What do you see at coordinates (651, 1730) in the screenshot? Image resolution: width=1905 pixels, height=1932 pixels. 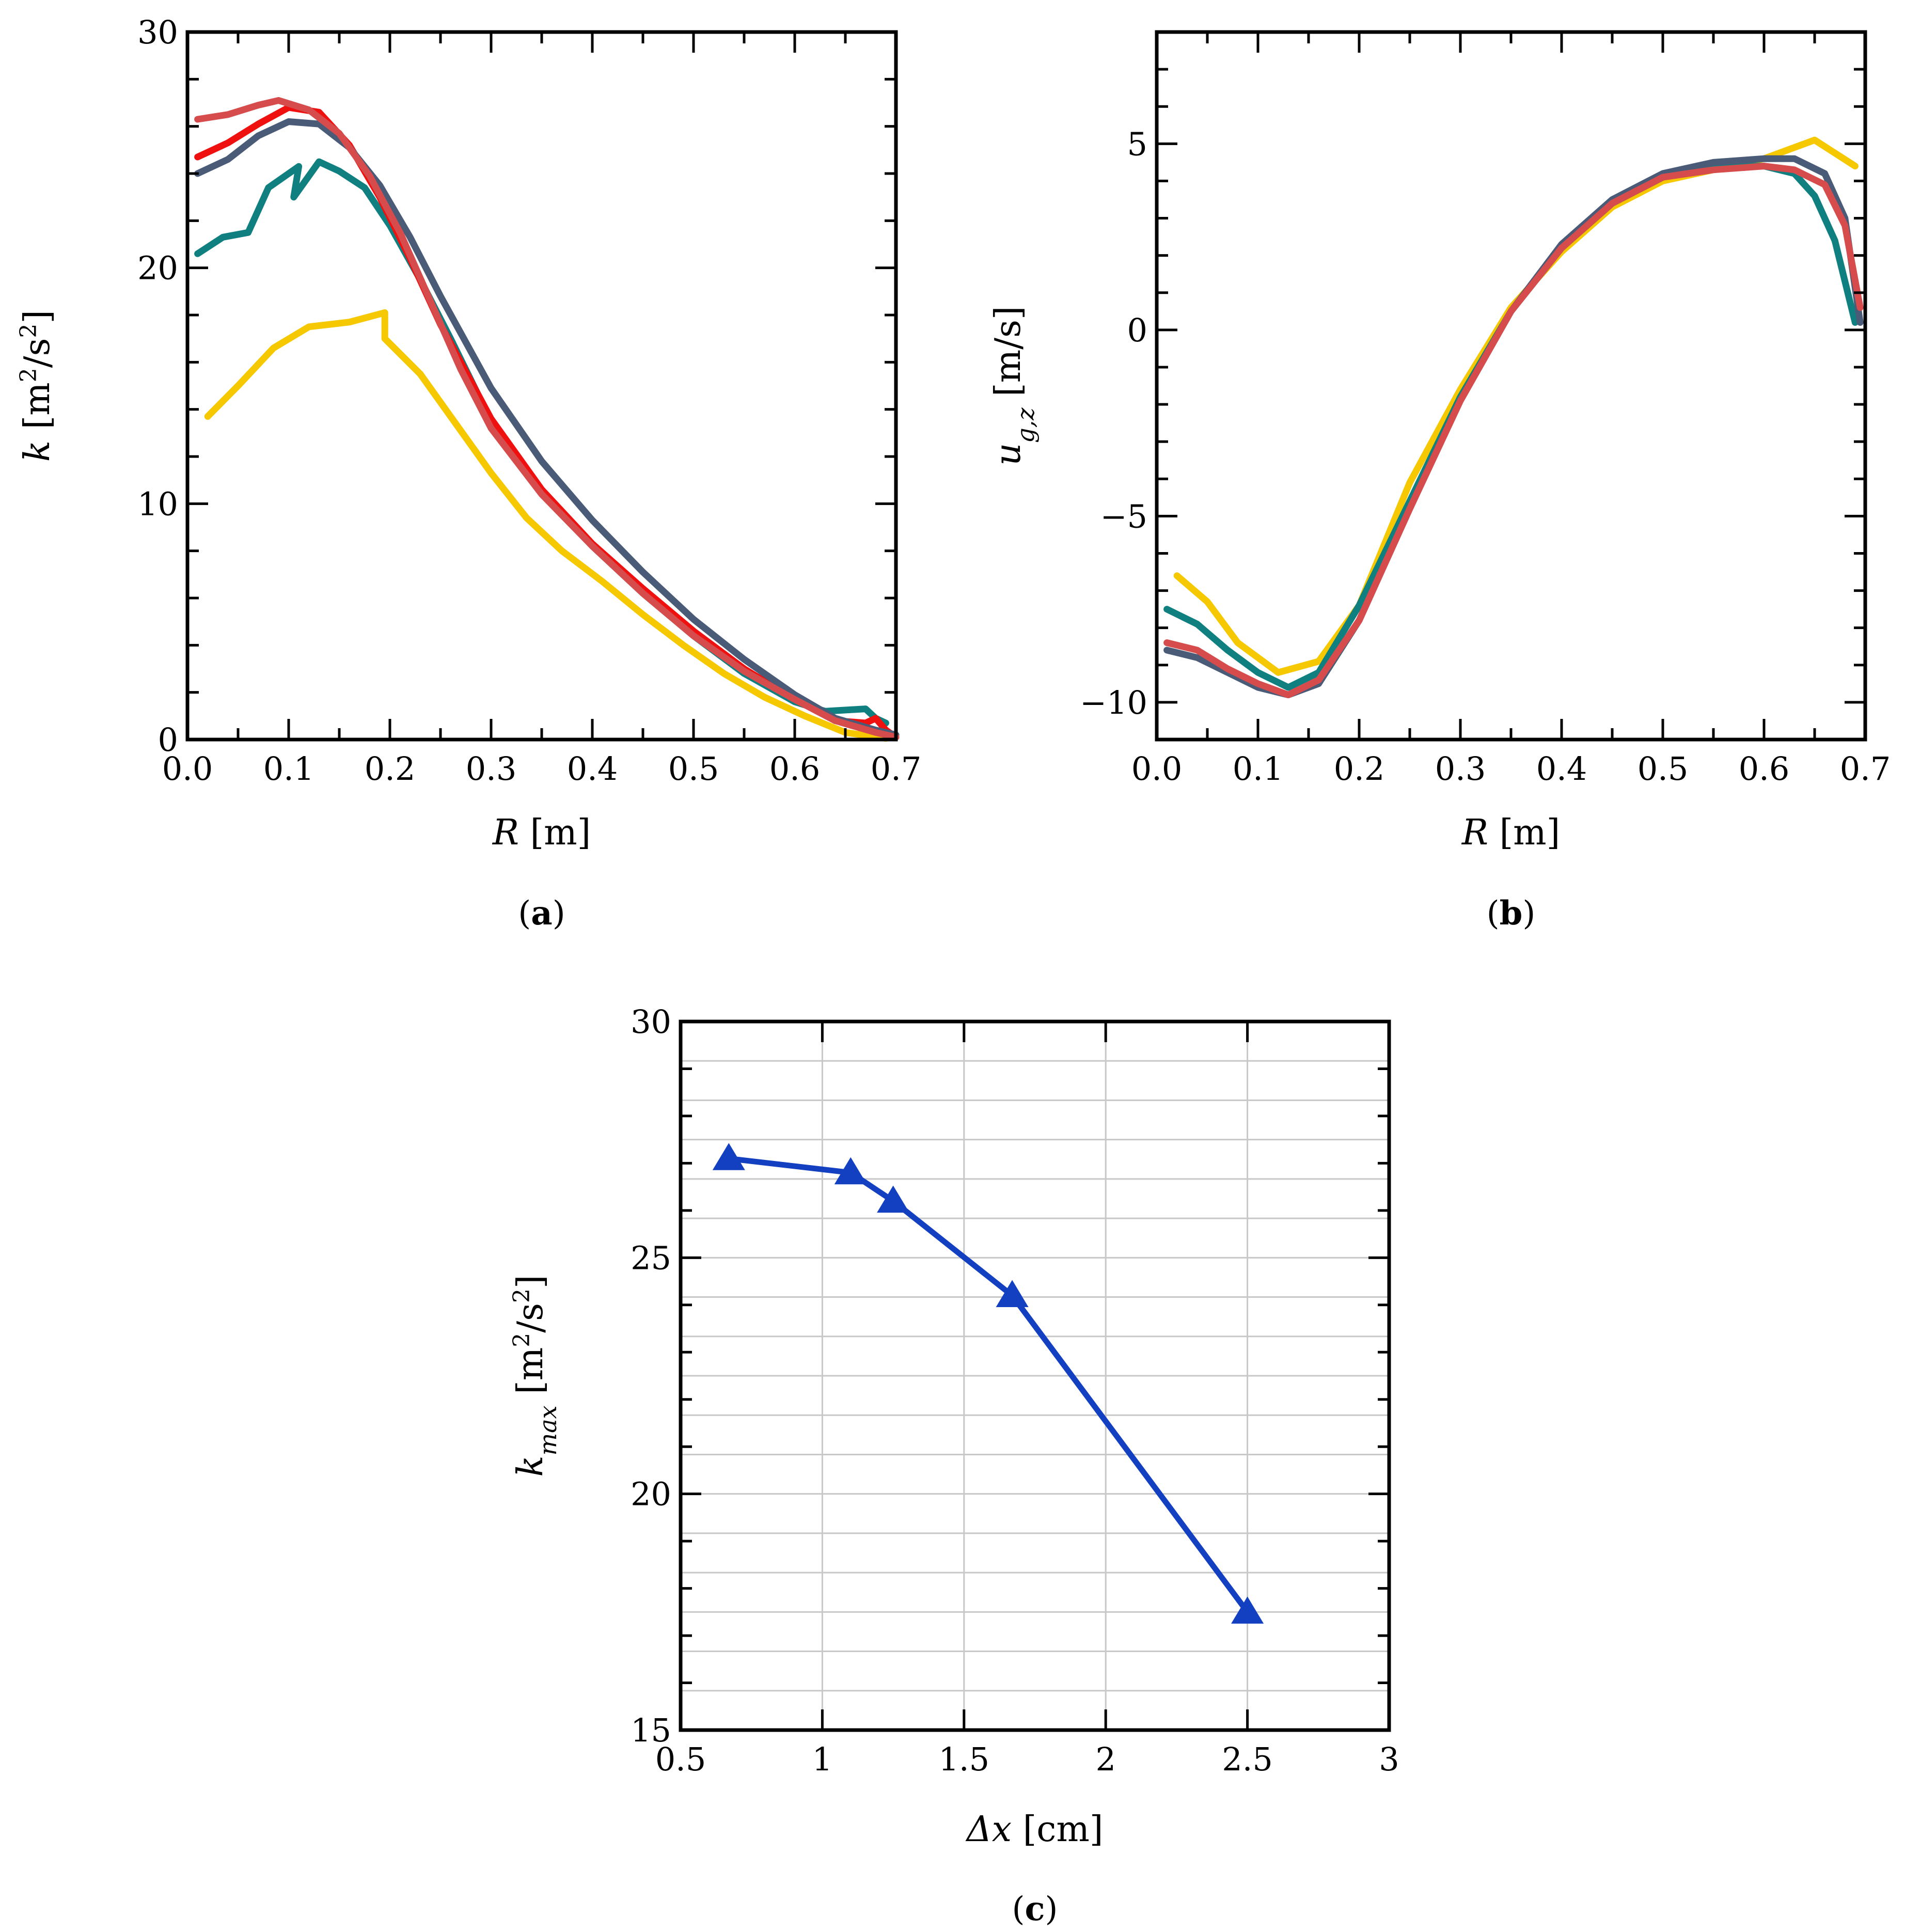 I see `y-tick-label: 15` at bounding box center [651, 1730].